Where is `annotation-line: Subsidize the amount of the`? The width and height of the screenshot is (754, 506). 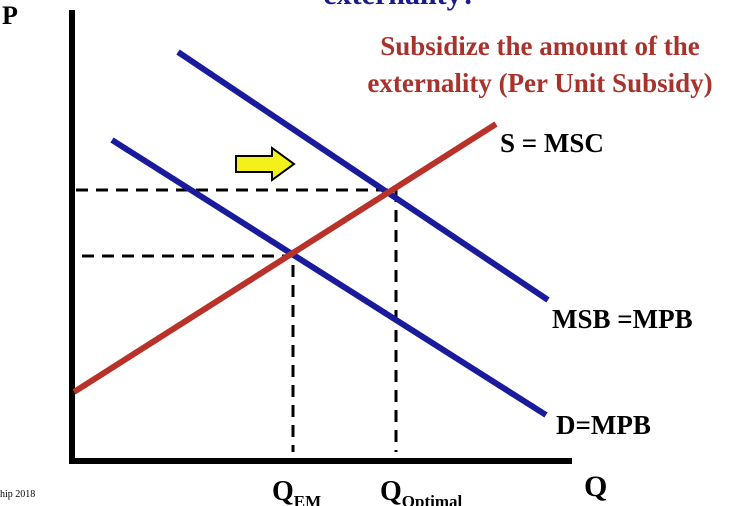
annotation-line: Subsidize the amount of the is located at coordinates (540, 46).